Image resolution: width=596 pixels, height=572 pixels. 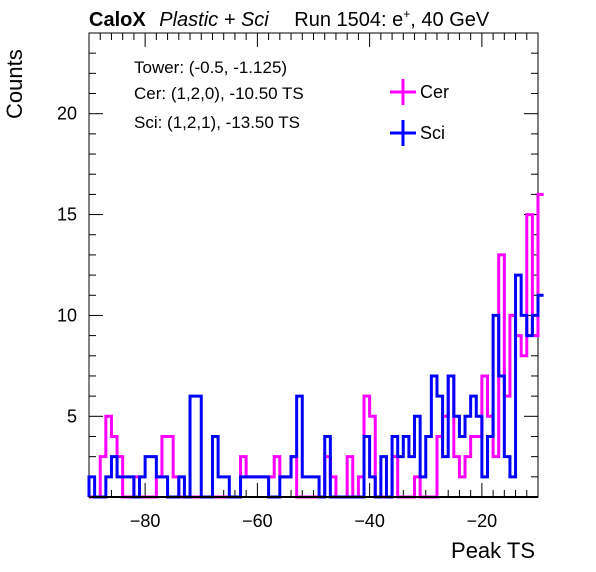 What do you see at coordinates (67, 215) in the screenshot?
I see `y-tick-label: 15` at bounding box center [67, 215].